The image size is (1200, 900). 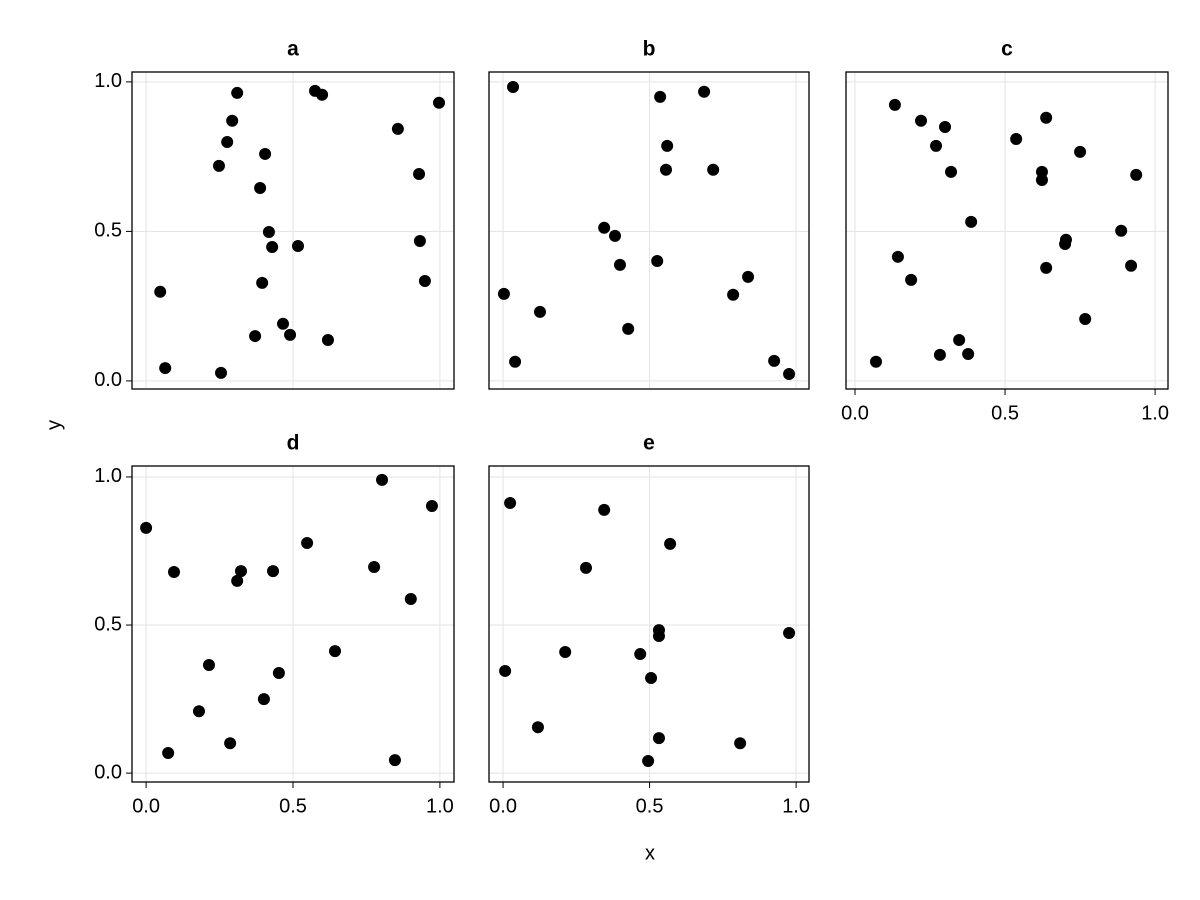 I want to click on panel-title: c, so click(x=1007, y=49).